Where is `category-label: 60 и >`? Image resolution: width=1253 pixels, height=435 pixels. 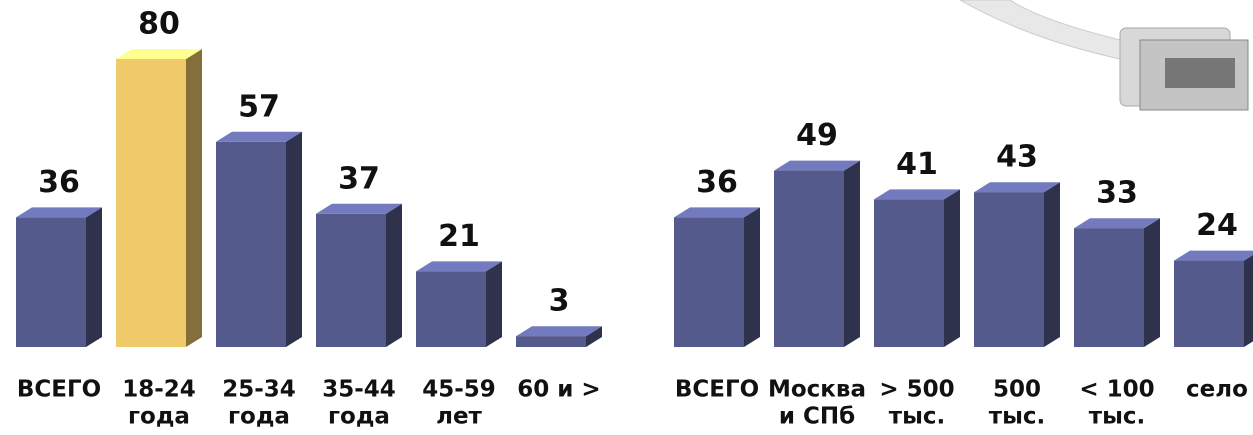 category-label: 60 и > is located at coordinates (558, 390).